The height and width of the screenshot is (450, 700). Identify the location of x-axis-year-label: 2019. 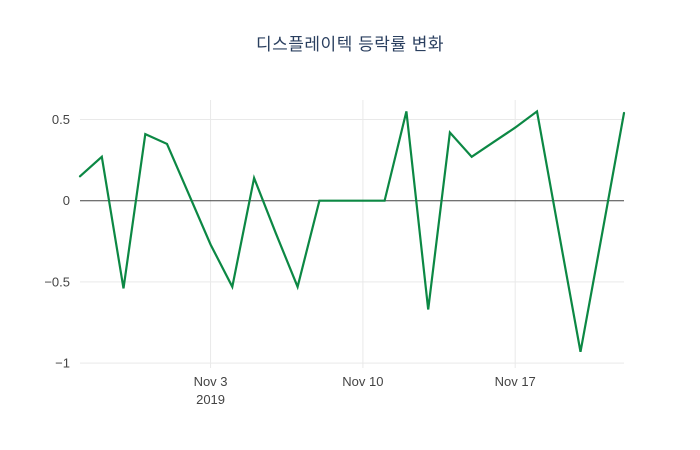
(210, 399).